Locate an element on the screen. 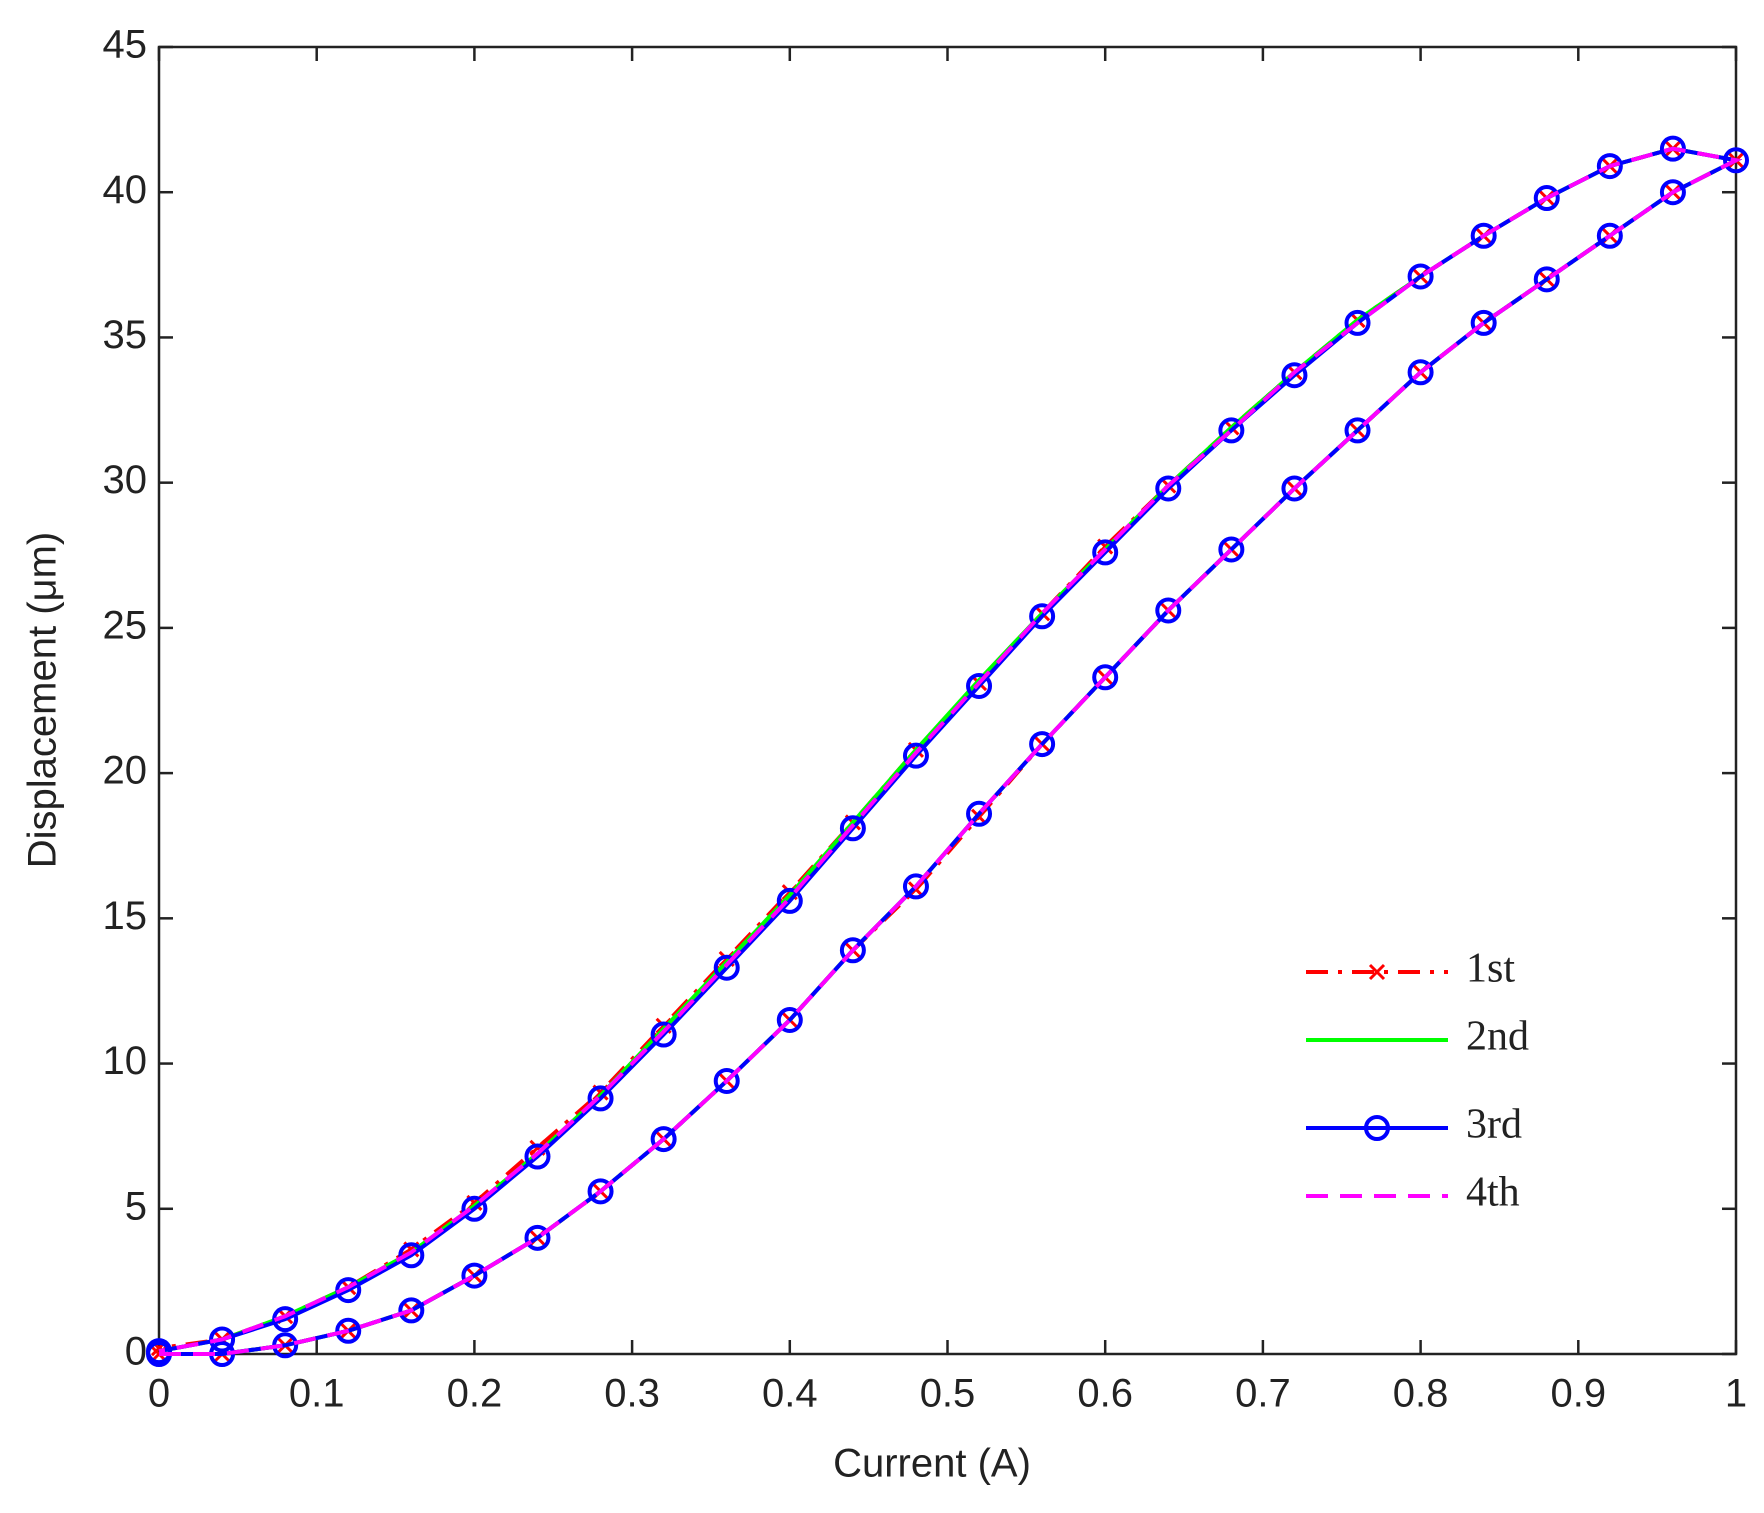 Image resolution: width=1764 pixels, height=1513 pixels. x-tick-label: 0 is located at coordinates (159, 1394).